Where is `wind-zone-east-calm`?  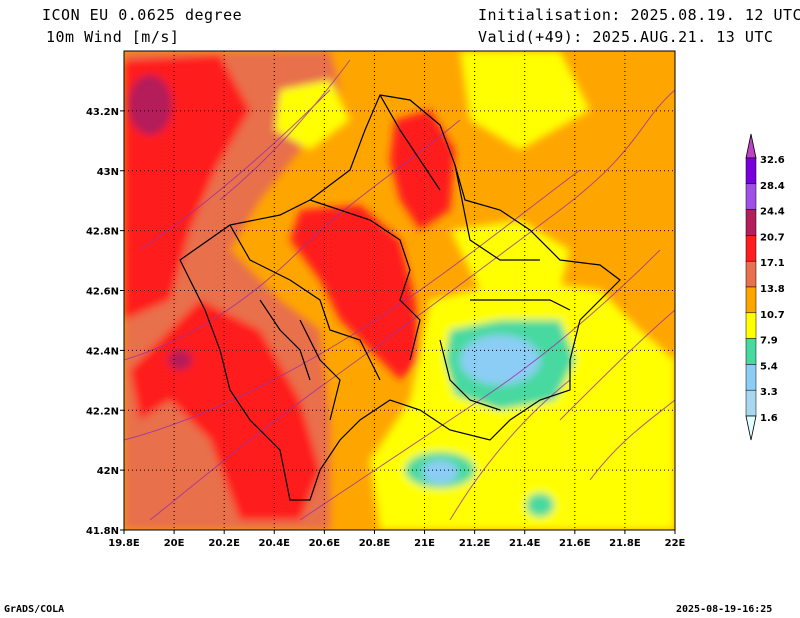
wind-zone-east-calm is located at coordinates (500, 360).